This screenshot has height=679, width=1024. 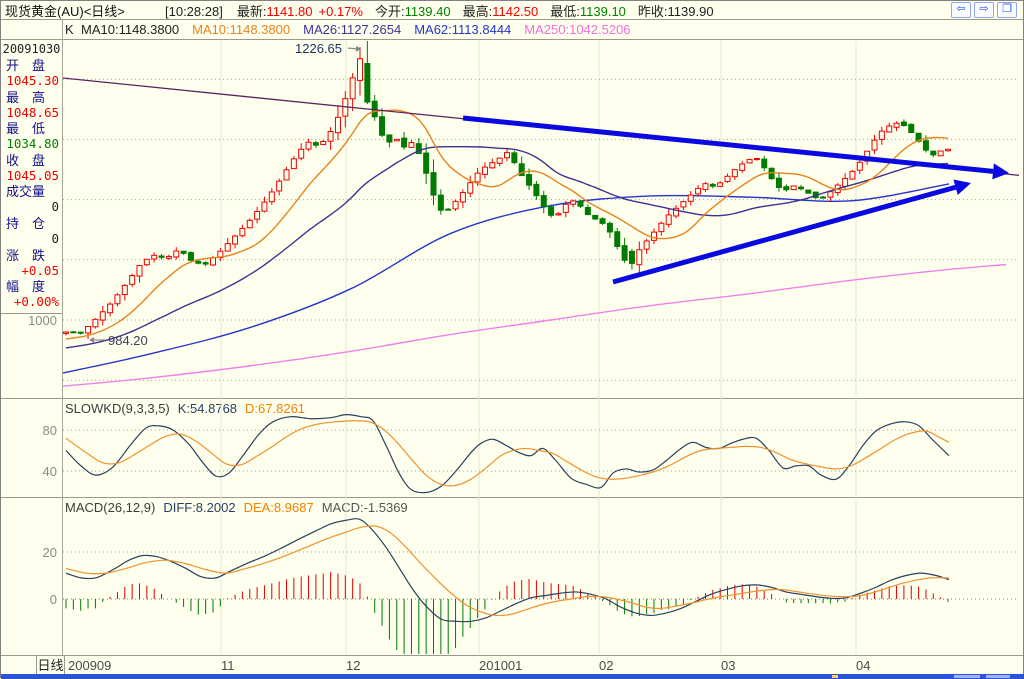 I want to click on sidebar-field-value: +0.00%, so click(x=36, y=302).